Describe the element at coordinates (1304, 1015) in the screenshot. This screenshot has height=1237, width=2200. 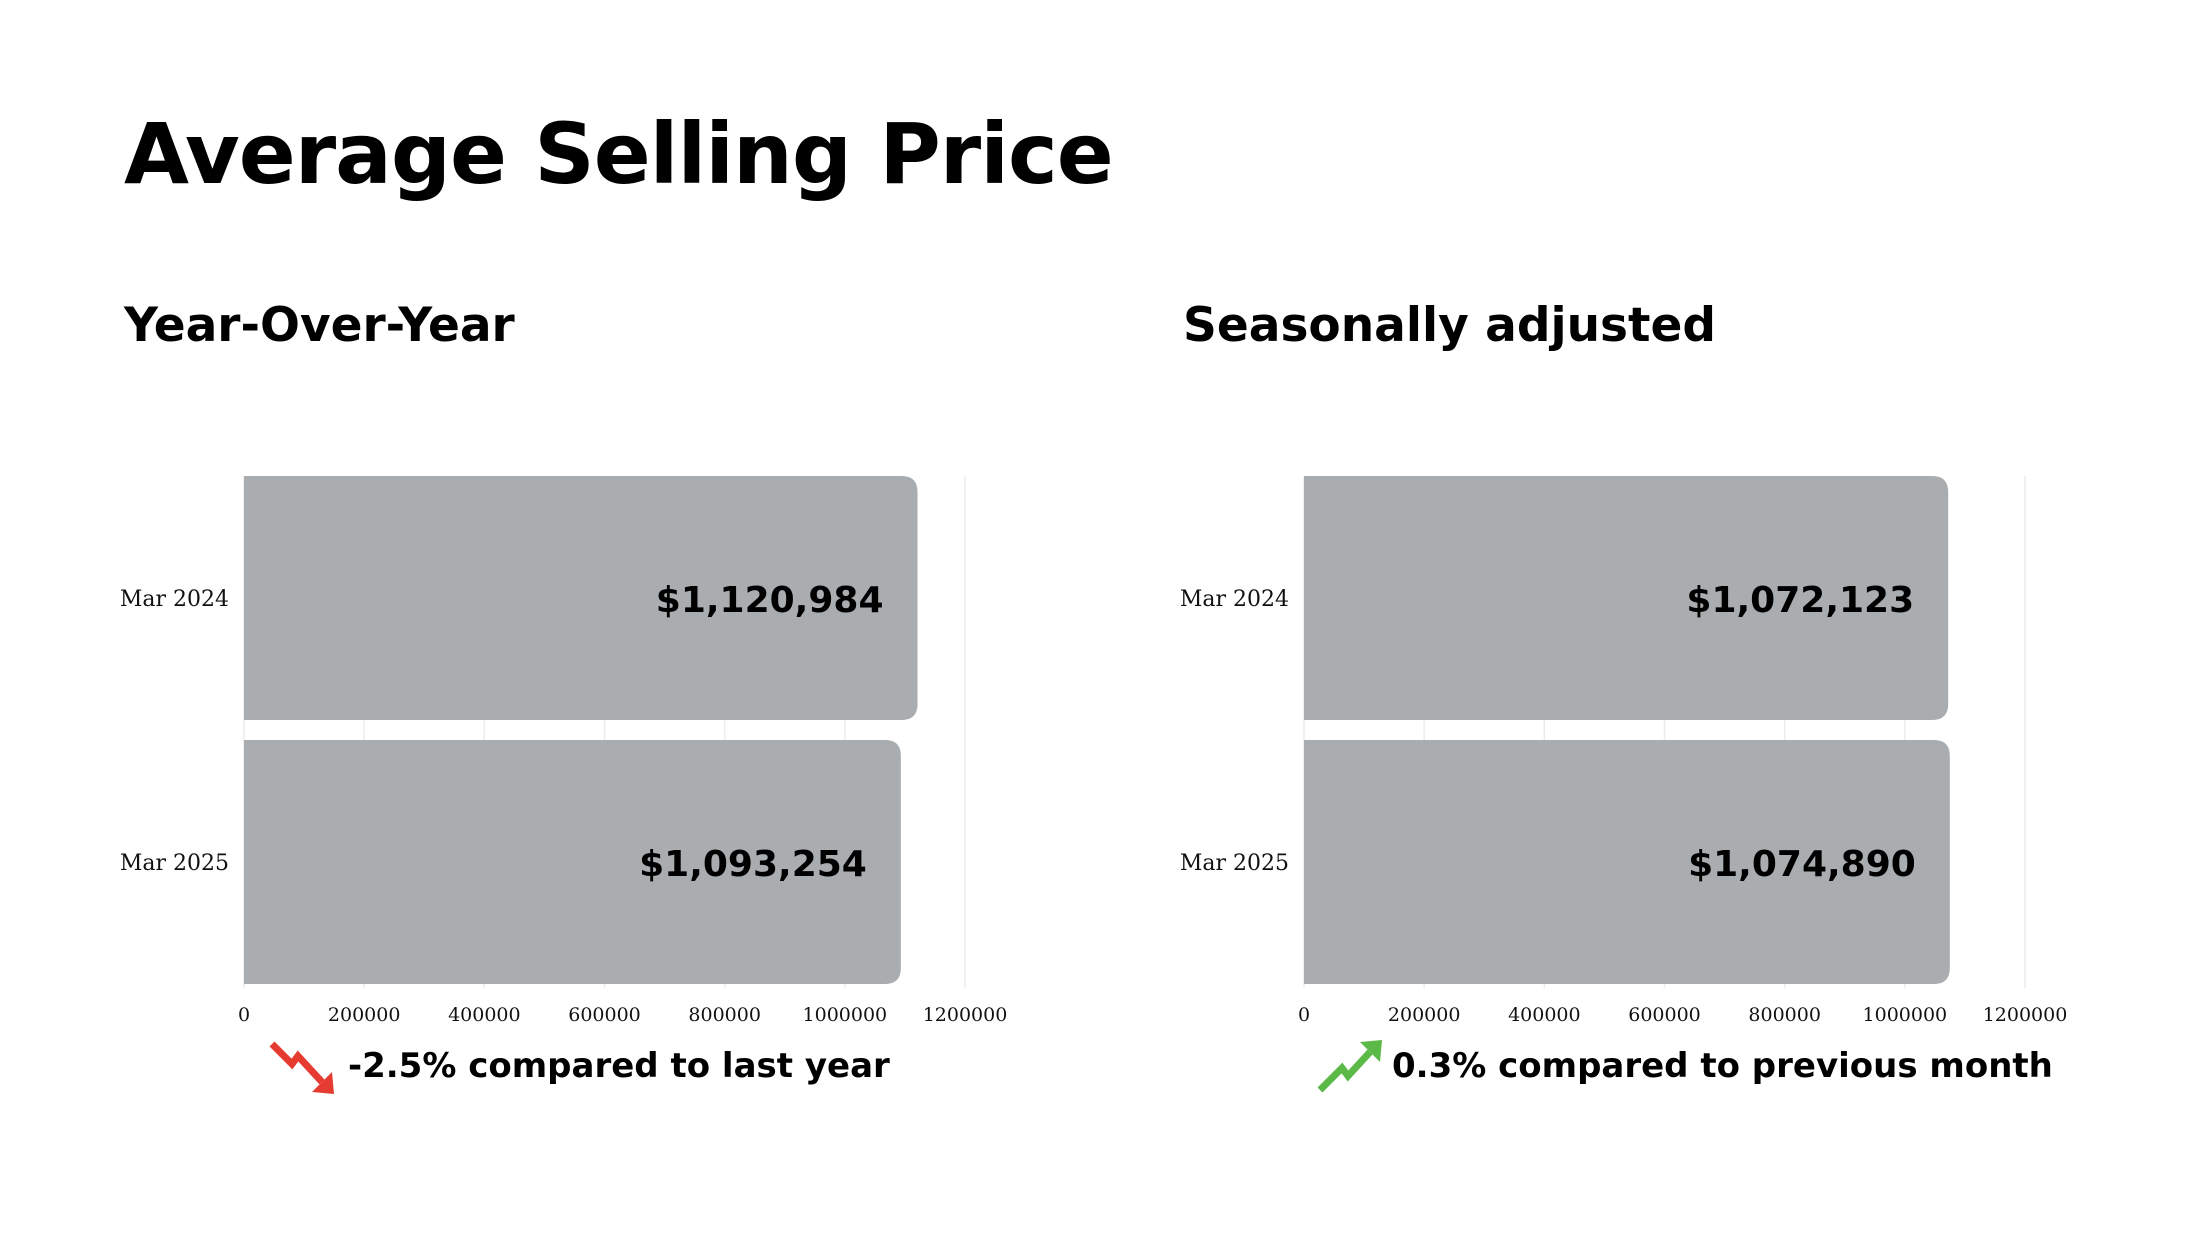
I see `seasonal-x-tick-label: 0` at that location.